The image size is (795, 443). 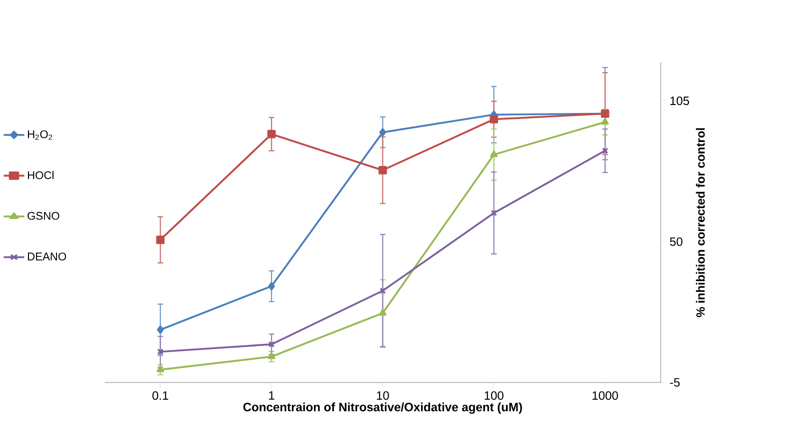 I want to click on legend-label: H$_{2}$O$_{2}$, so click(x=40, y=135).